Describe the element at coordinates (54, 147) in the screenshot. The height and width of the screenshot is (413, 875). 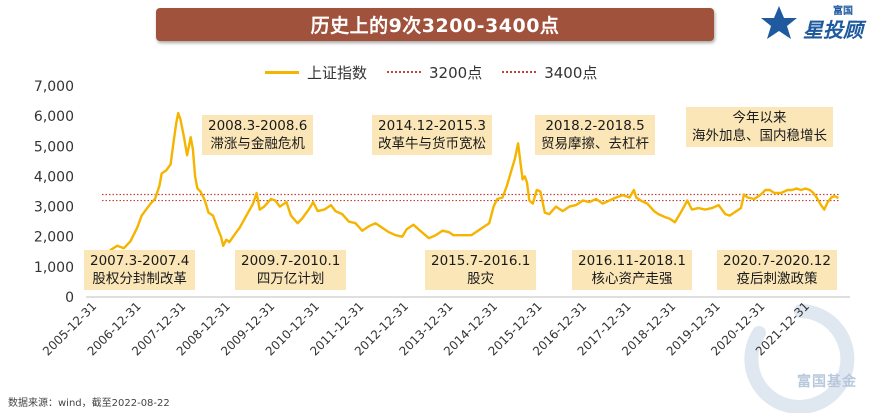
I see `y-tick-label: 5,000` at that location.